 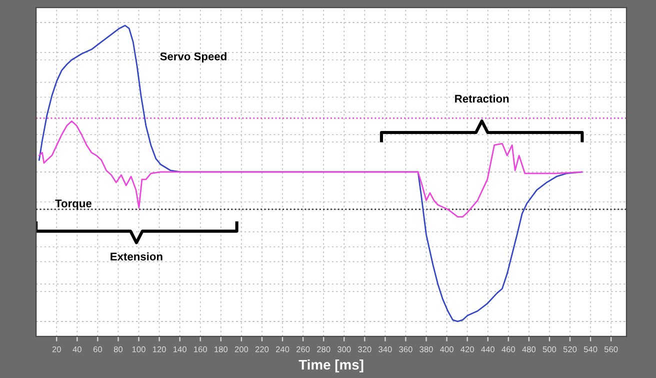 I want to click on x-tick-label: 360, so click(x=405, y=349).